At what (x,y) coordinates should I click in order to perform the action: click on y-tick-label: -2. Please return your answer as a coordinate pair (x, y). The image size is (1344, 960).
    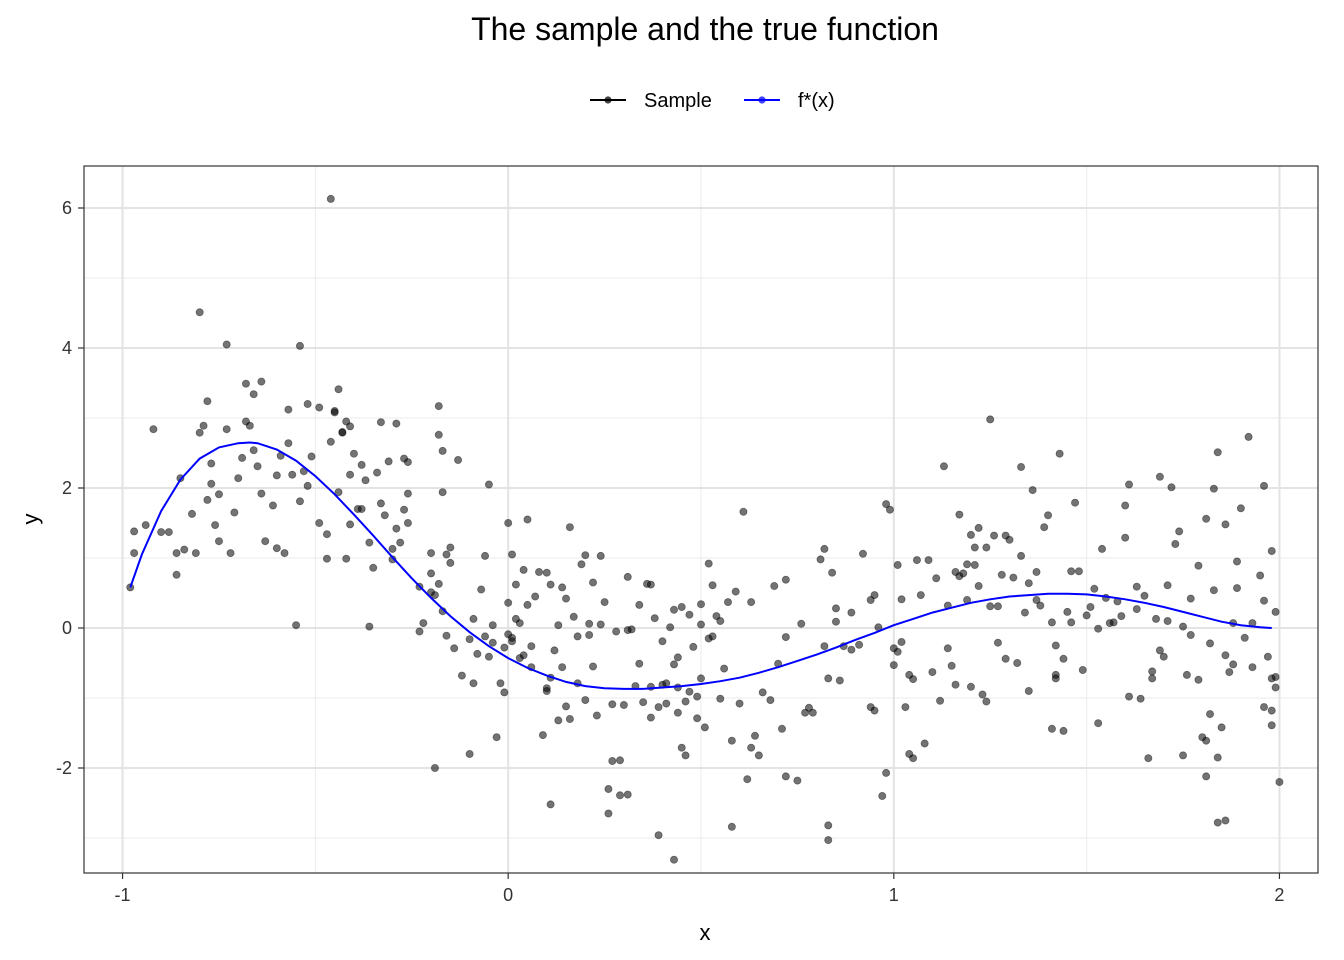
    Looking at the image, I should click on (64, 768).